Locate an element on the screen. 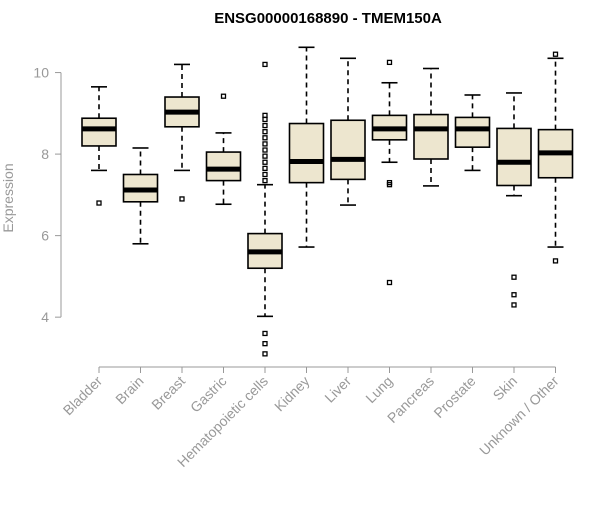  x-tick-label: Brain is located at coordinates (129, 390).